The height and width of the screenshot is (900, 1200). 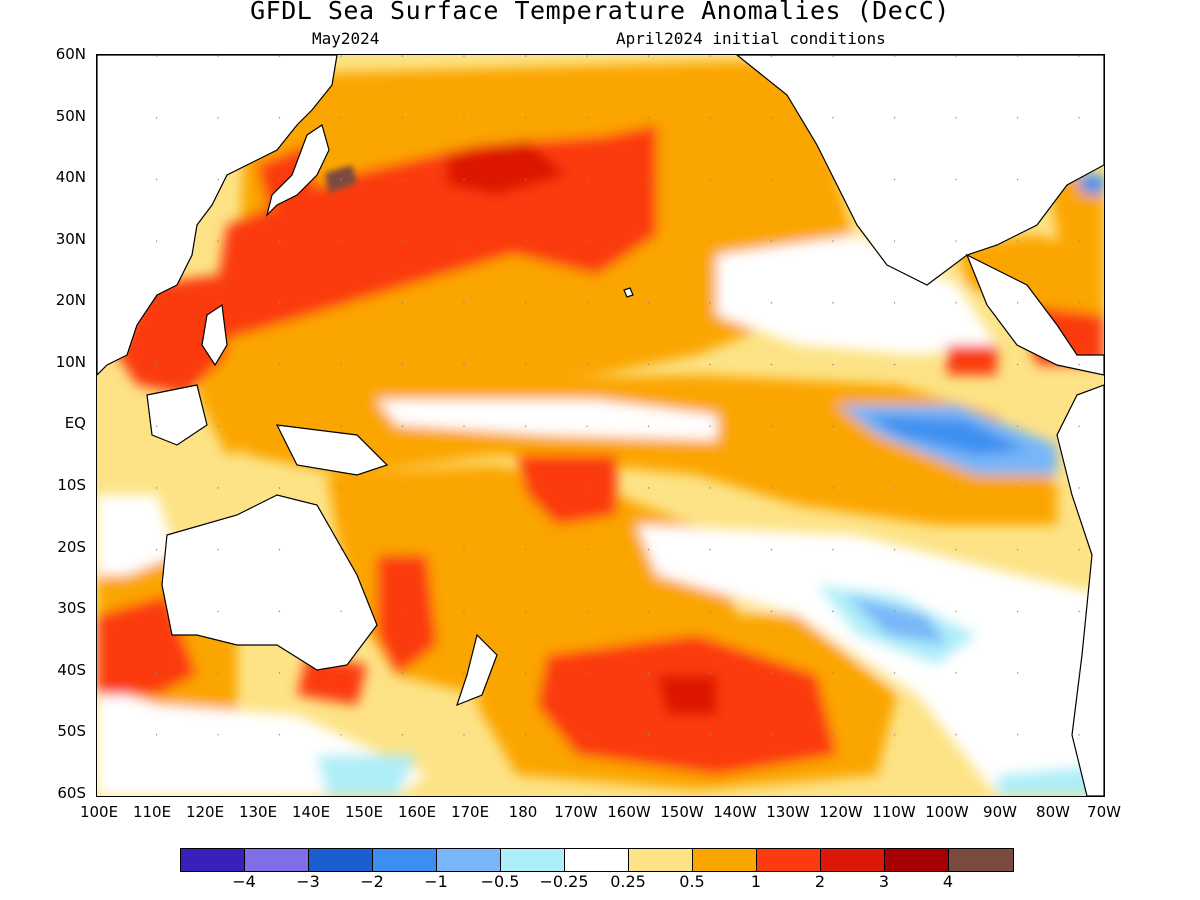 What do you see at coordinates (364, 812) in the screenshot?
I see `x-label: 150E` at bounding box center [364, 812].